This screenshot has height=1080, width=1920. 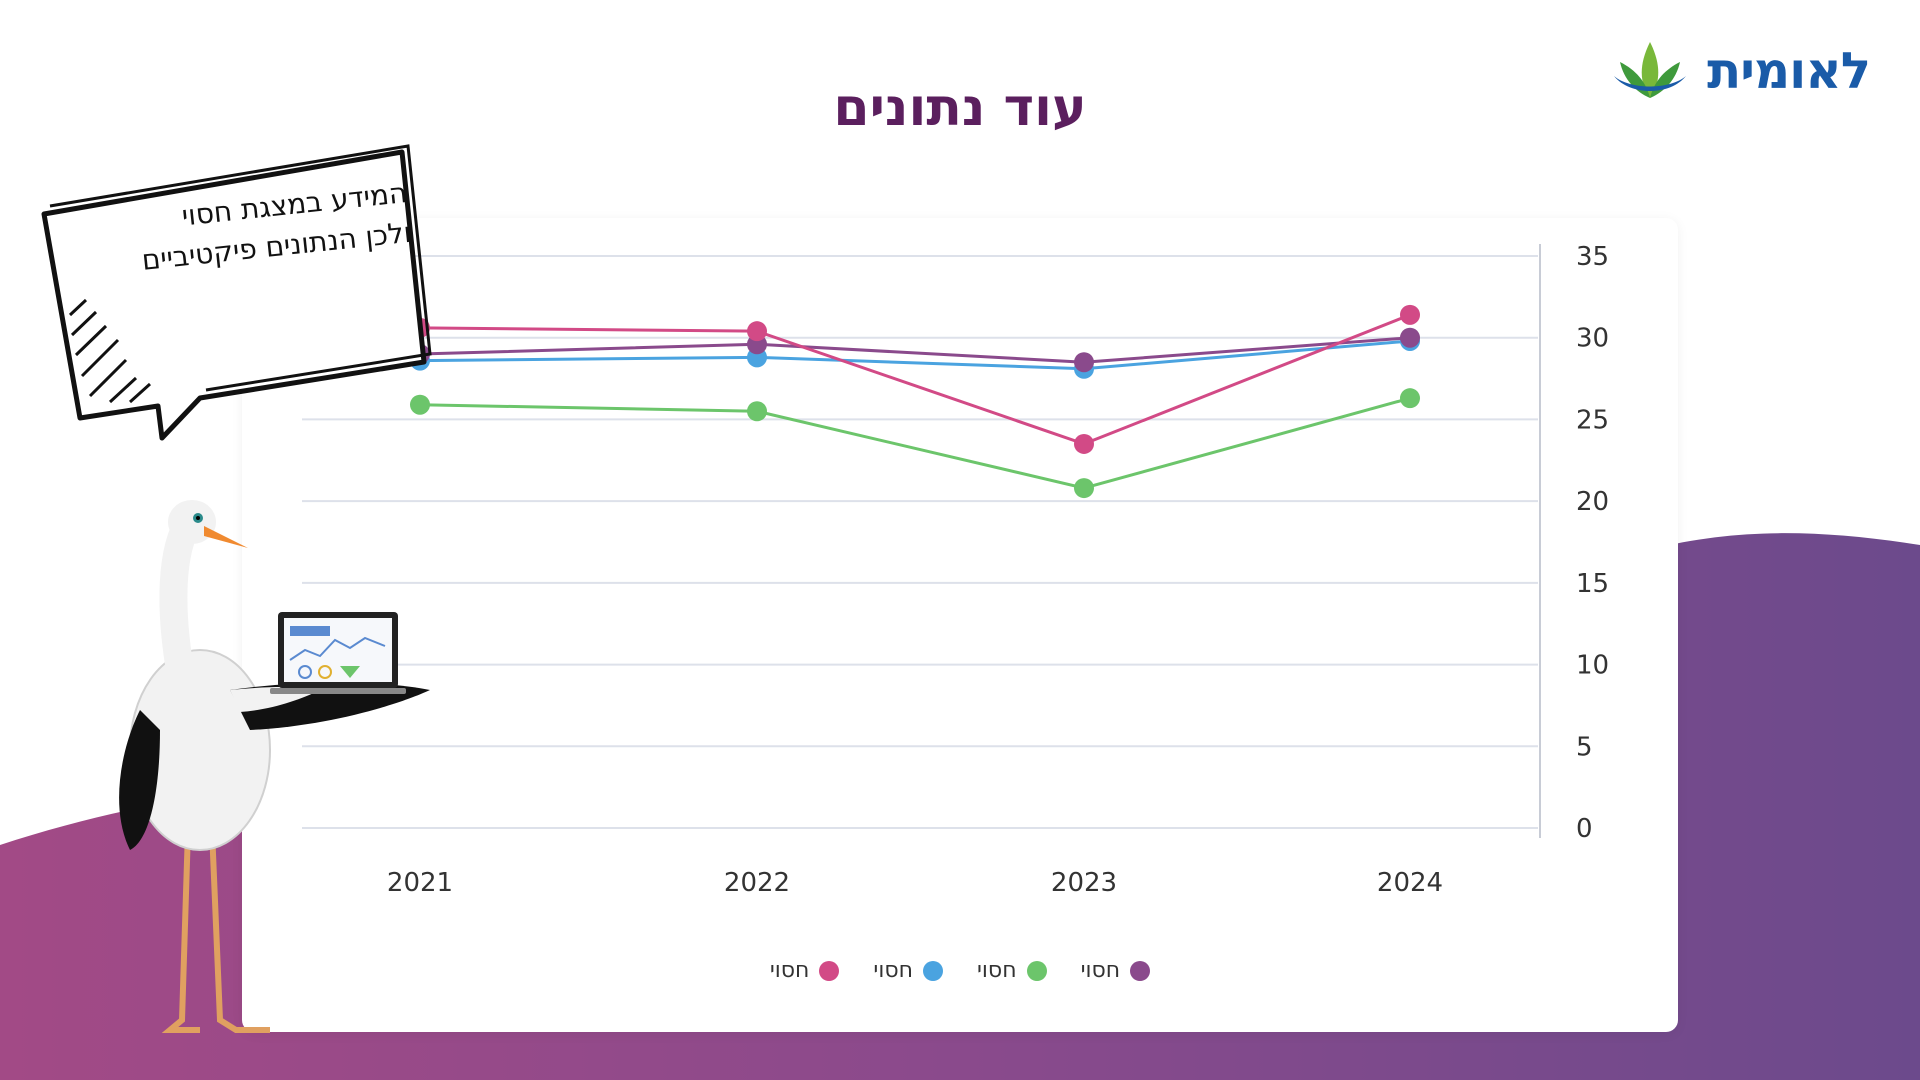 What do you see at coordinates (960, 108) in the screenshot?
I see `page-title: עוד נתונים` at bounding box center [960, 108].